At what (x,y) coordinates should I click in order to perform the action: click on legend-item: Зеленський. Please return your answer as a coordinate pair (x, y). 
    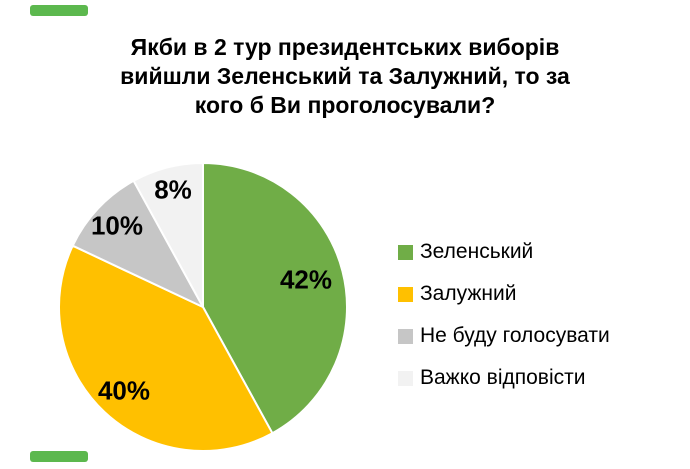
    Looking at the image, I should click on (504, 252).